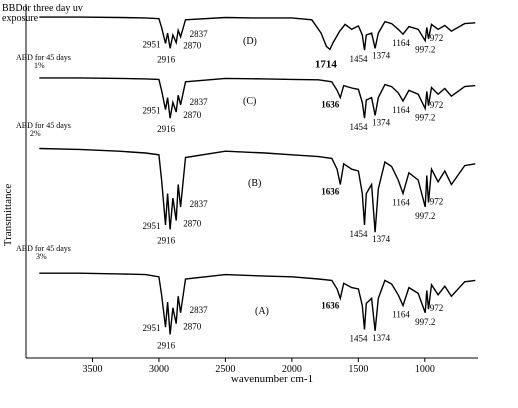  I want to click on series-concentration: 1%, so click(39, 65).